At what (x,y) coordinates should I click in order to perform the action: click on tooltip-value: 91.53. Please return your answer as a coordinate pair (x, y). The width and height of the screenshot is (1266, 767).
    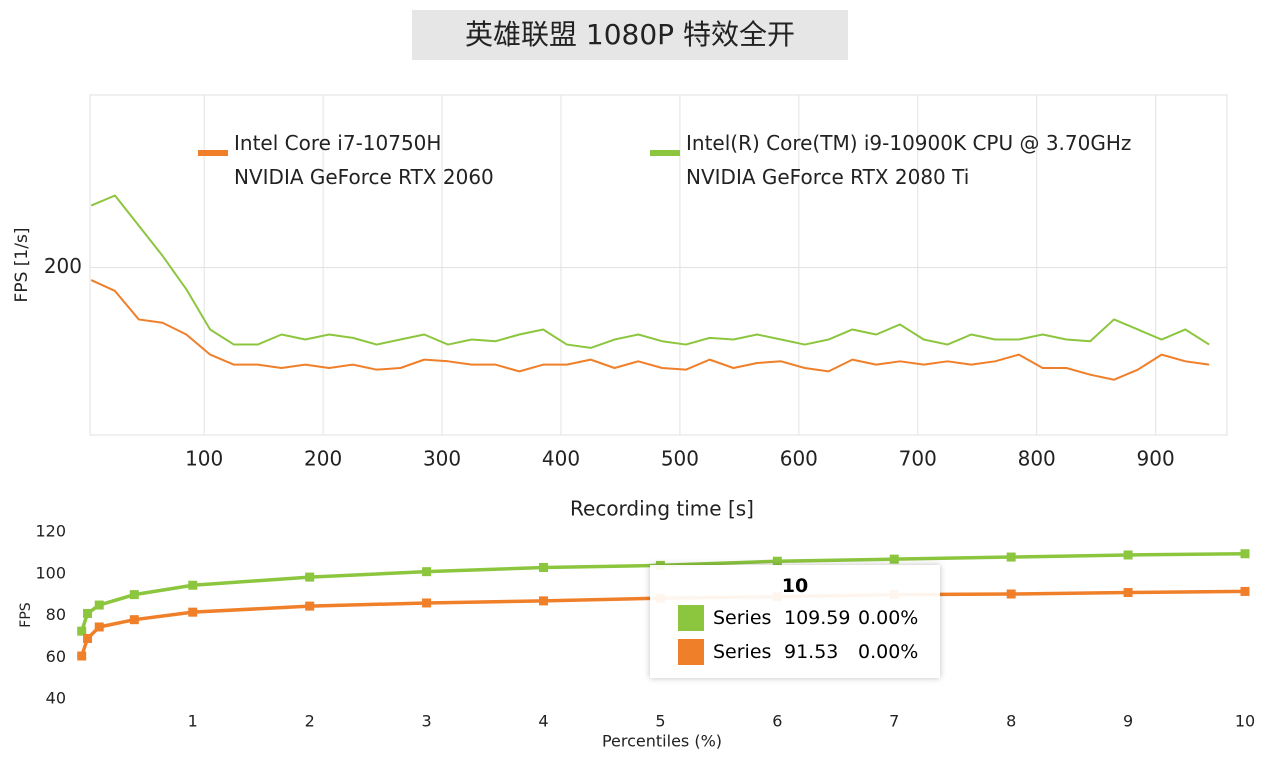
    Looking at the image, I should click on (811, 652).